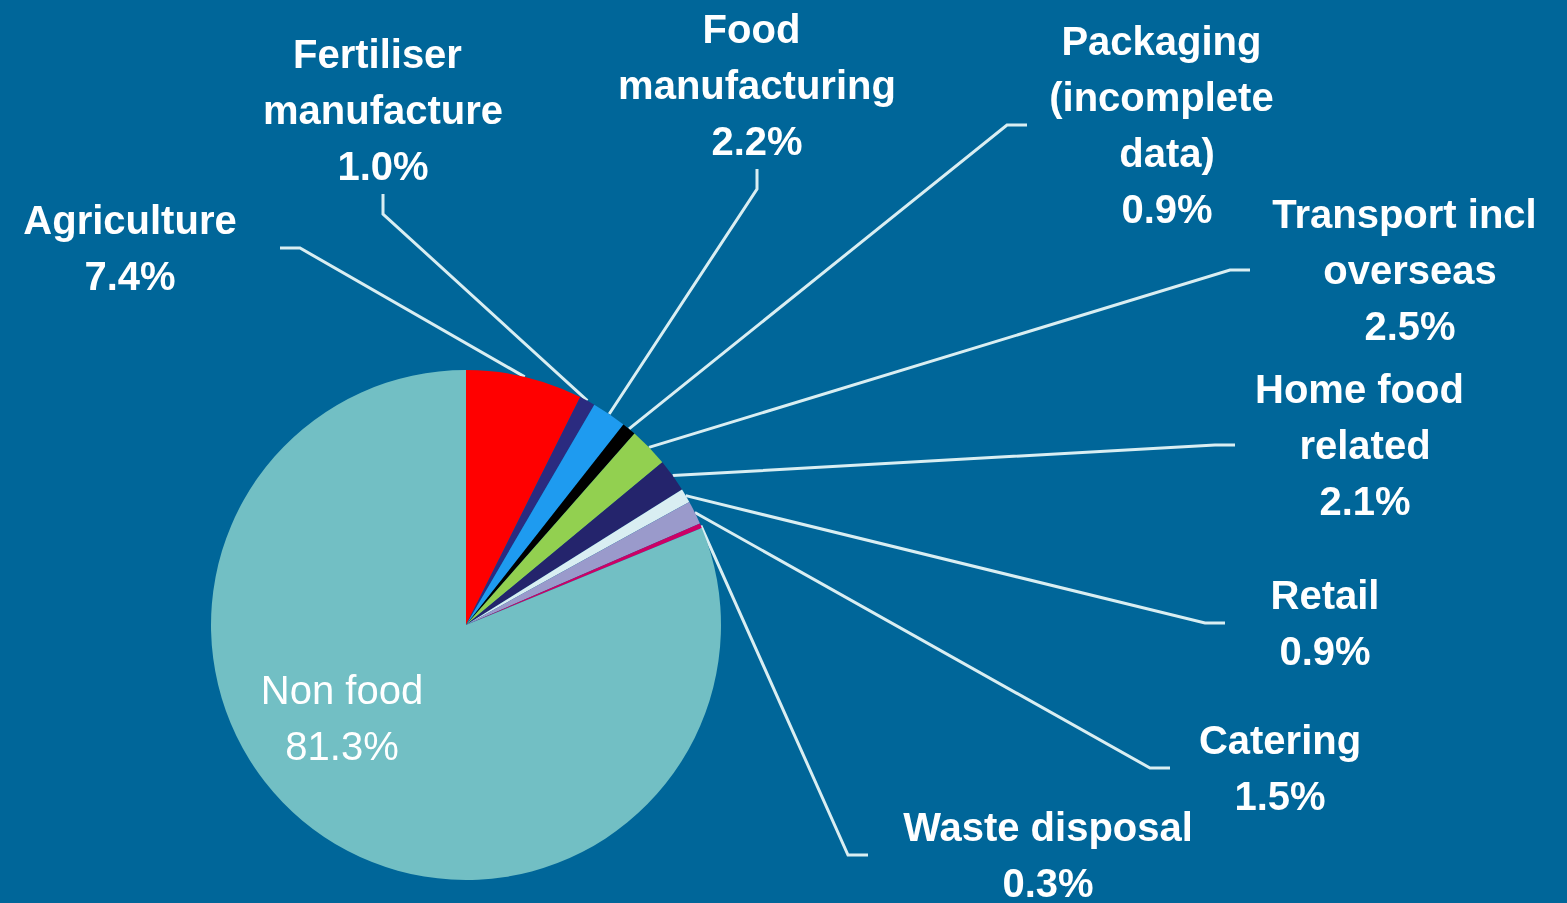 The width and height of the screenshot is (1567, 903). I want to click on data-label: 81.3%, so click(342, 746).